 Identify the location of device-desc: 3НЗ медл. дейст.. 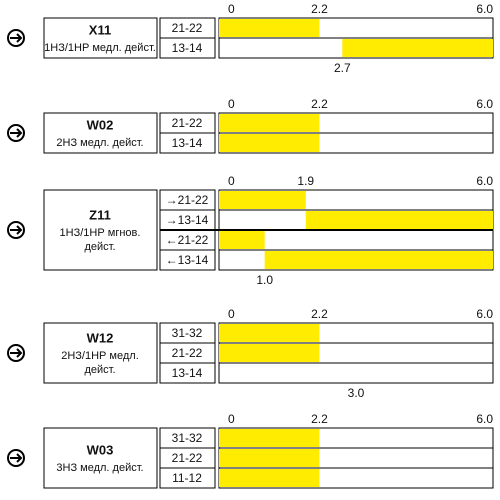
(99, 468).